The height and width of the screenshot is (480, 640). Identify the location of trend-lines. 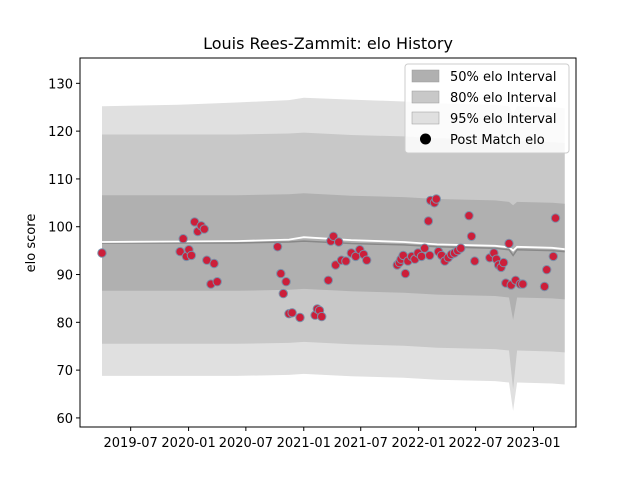
(333, 246).